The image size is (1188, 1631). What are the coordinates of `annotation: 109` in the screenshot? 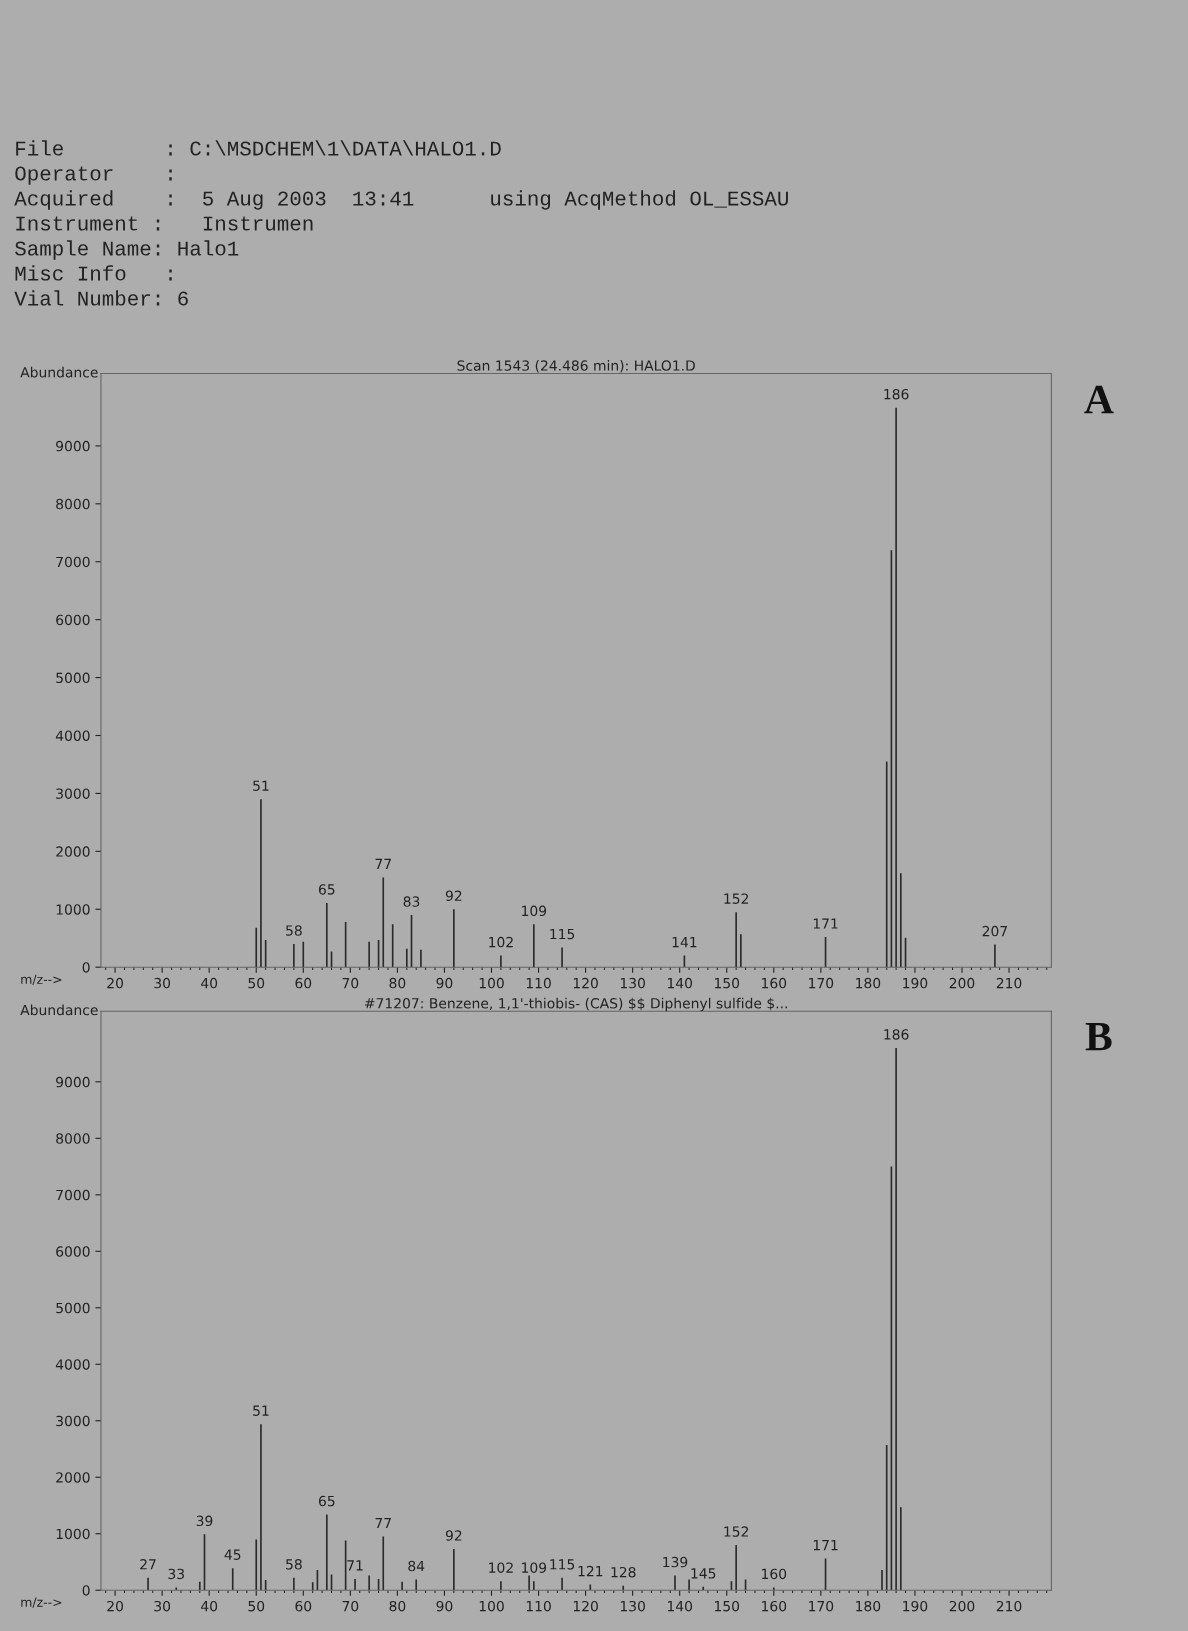 It's located at (534, 911).